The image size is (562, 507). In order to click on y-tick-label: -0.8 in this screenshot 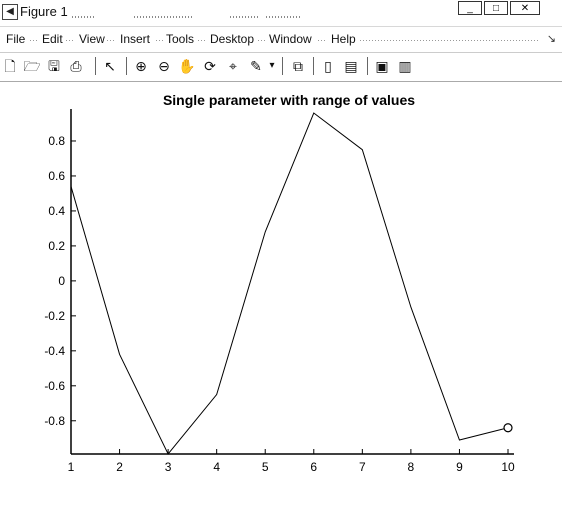, I will do `click(54, 421)`.